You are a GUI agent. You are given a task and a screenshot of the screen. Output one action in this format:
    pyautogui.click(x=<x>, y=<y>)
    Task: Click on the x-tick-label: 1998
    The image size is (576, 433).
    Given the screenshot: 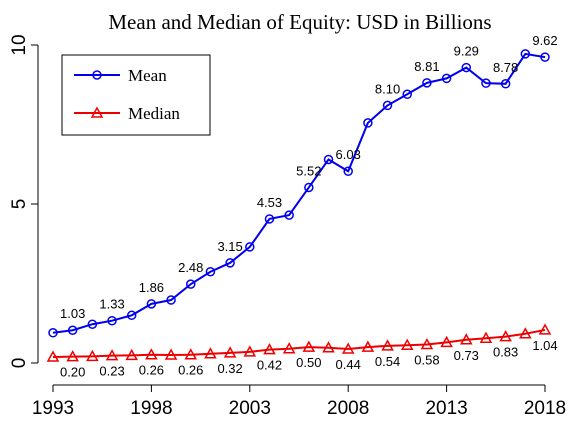 What is the action you would take?
    pyautogui.click(x=151, y=408)
    